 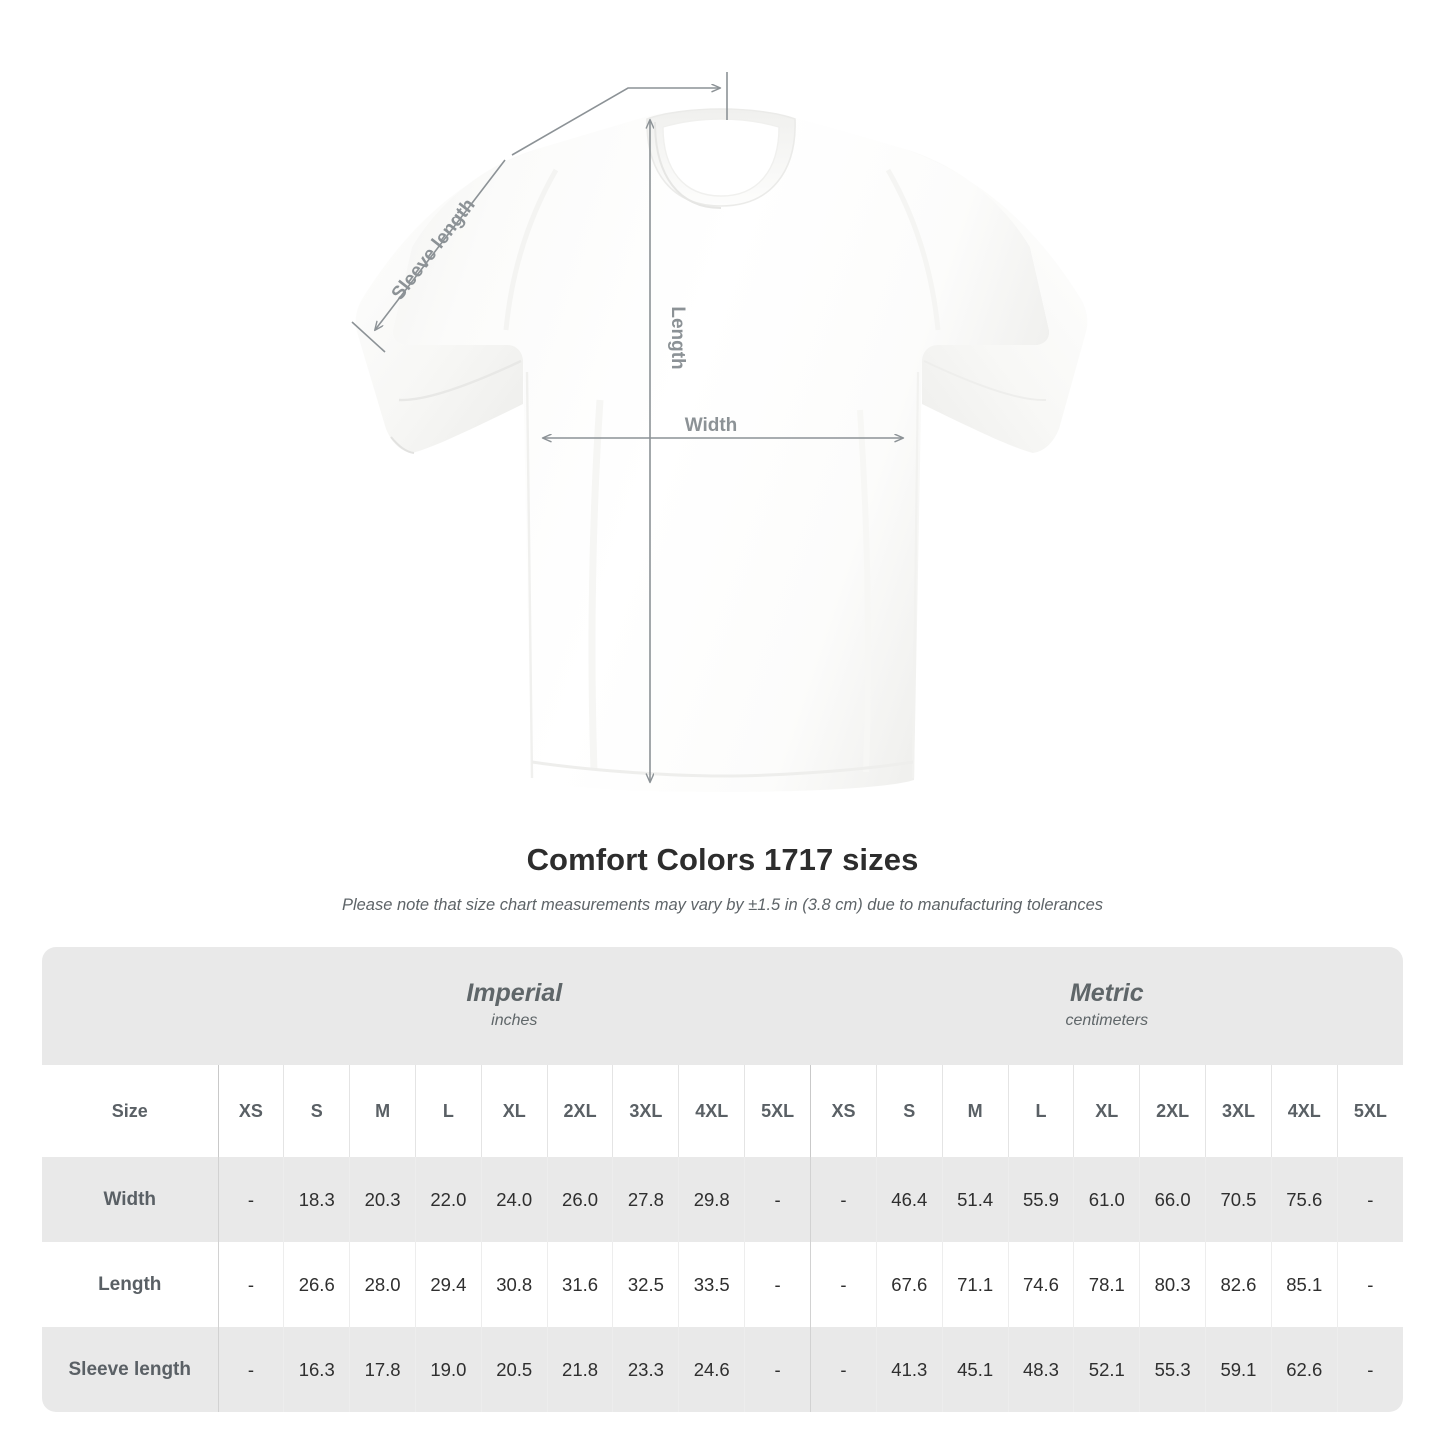 I want to click on header-met-4xl: 4XL, so click(x=1304, y=1111).